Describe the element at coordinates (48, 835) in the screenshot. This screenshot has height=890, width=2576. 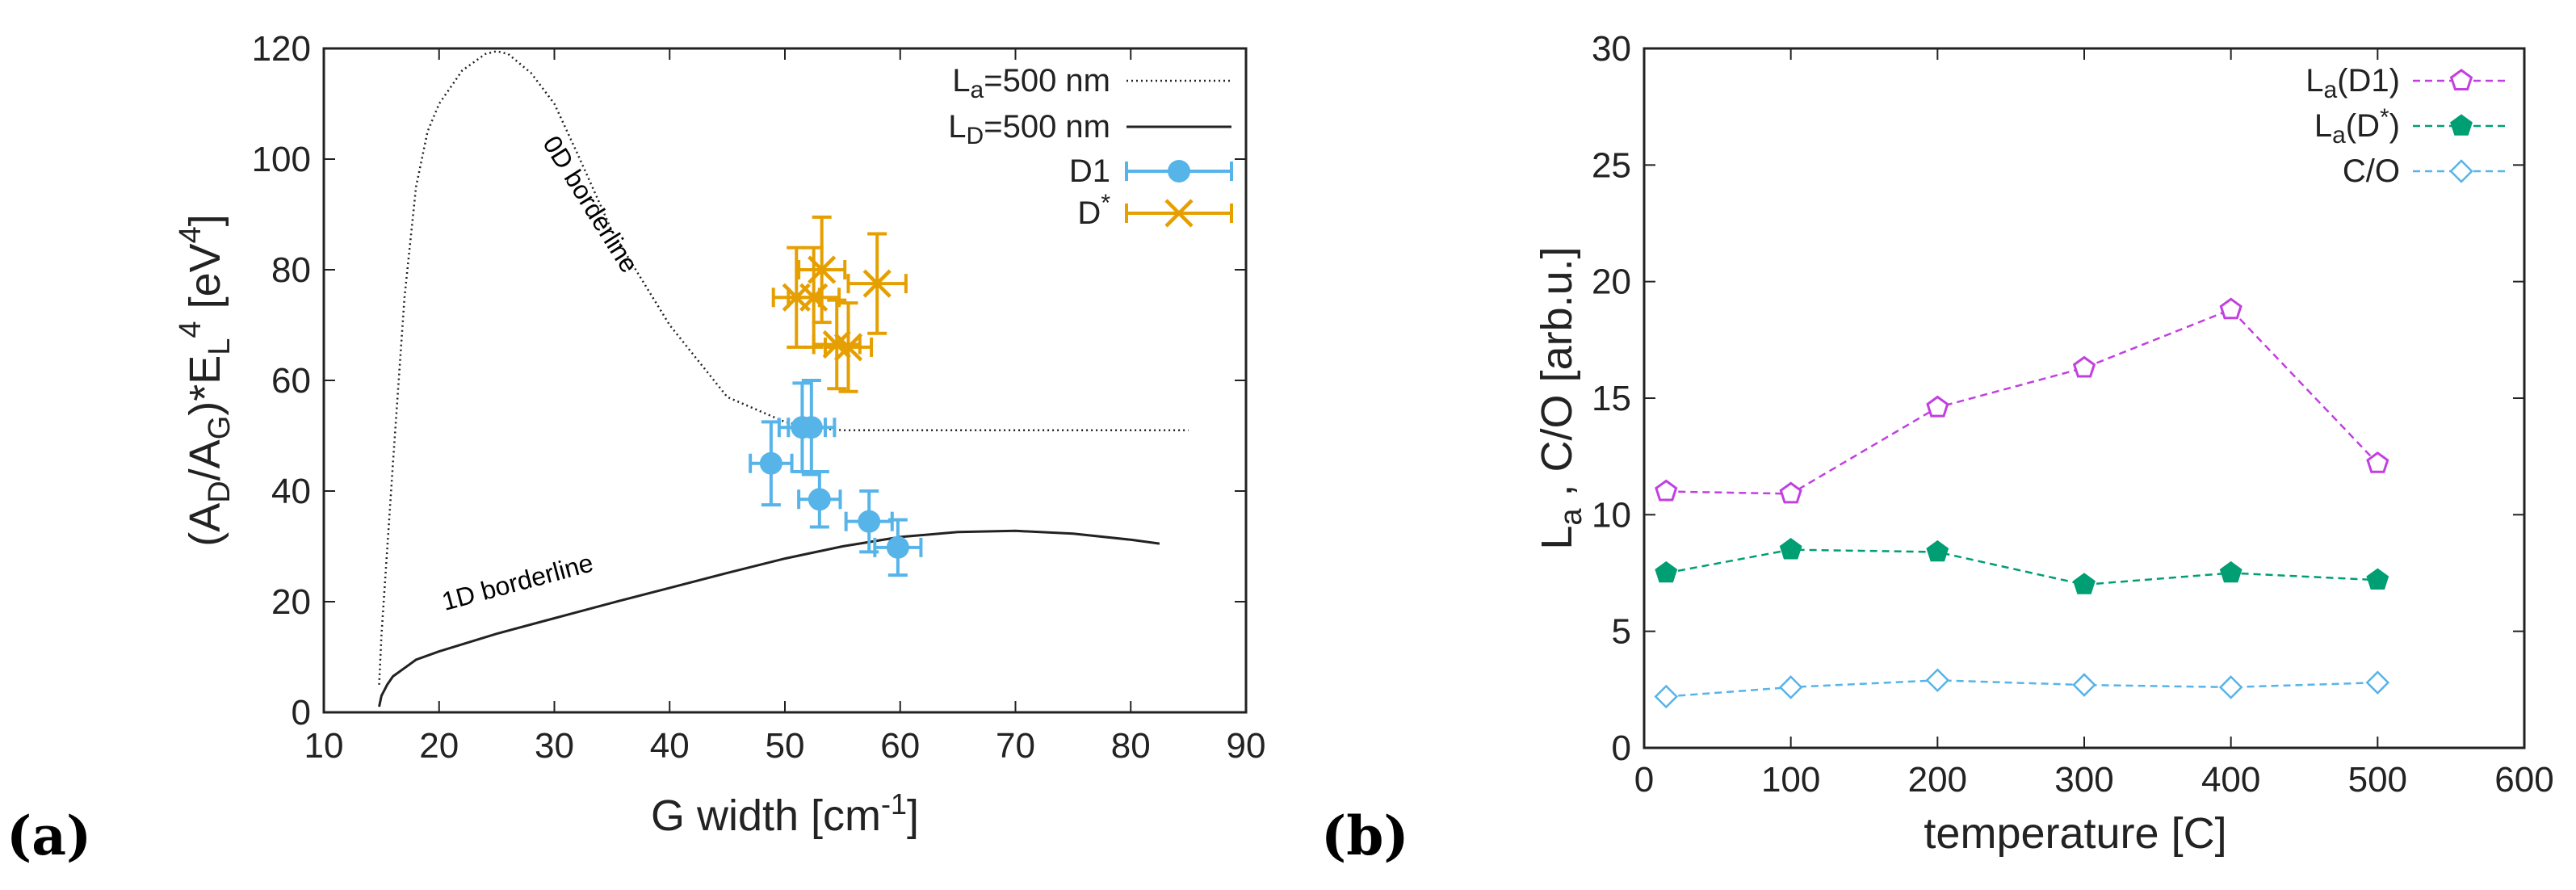
I see `panel-a-tag: (a)` at that location.